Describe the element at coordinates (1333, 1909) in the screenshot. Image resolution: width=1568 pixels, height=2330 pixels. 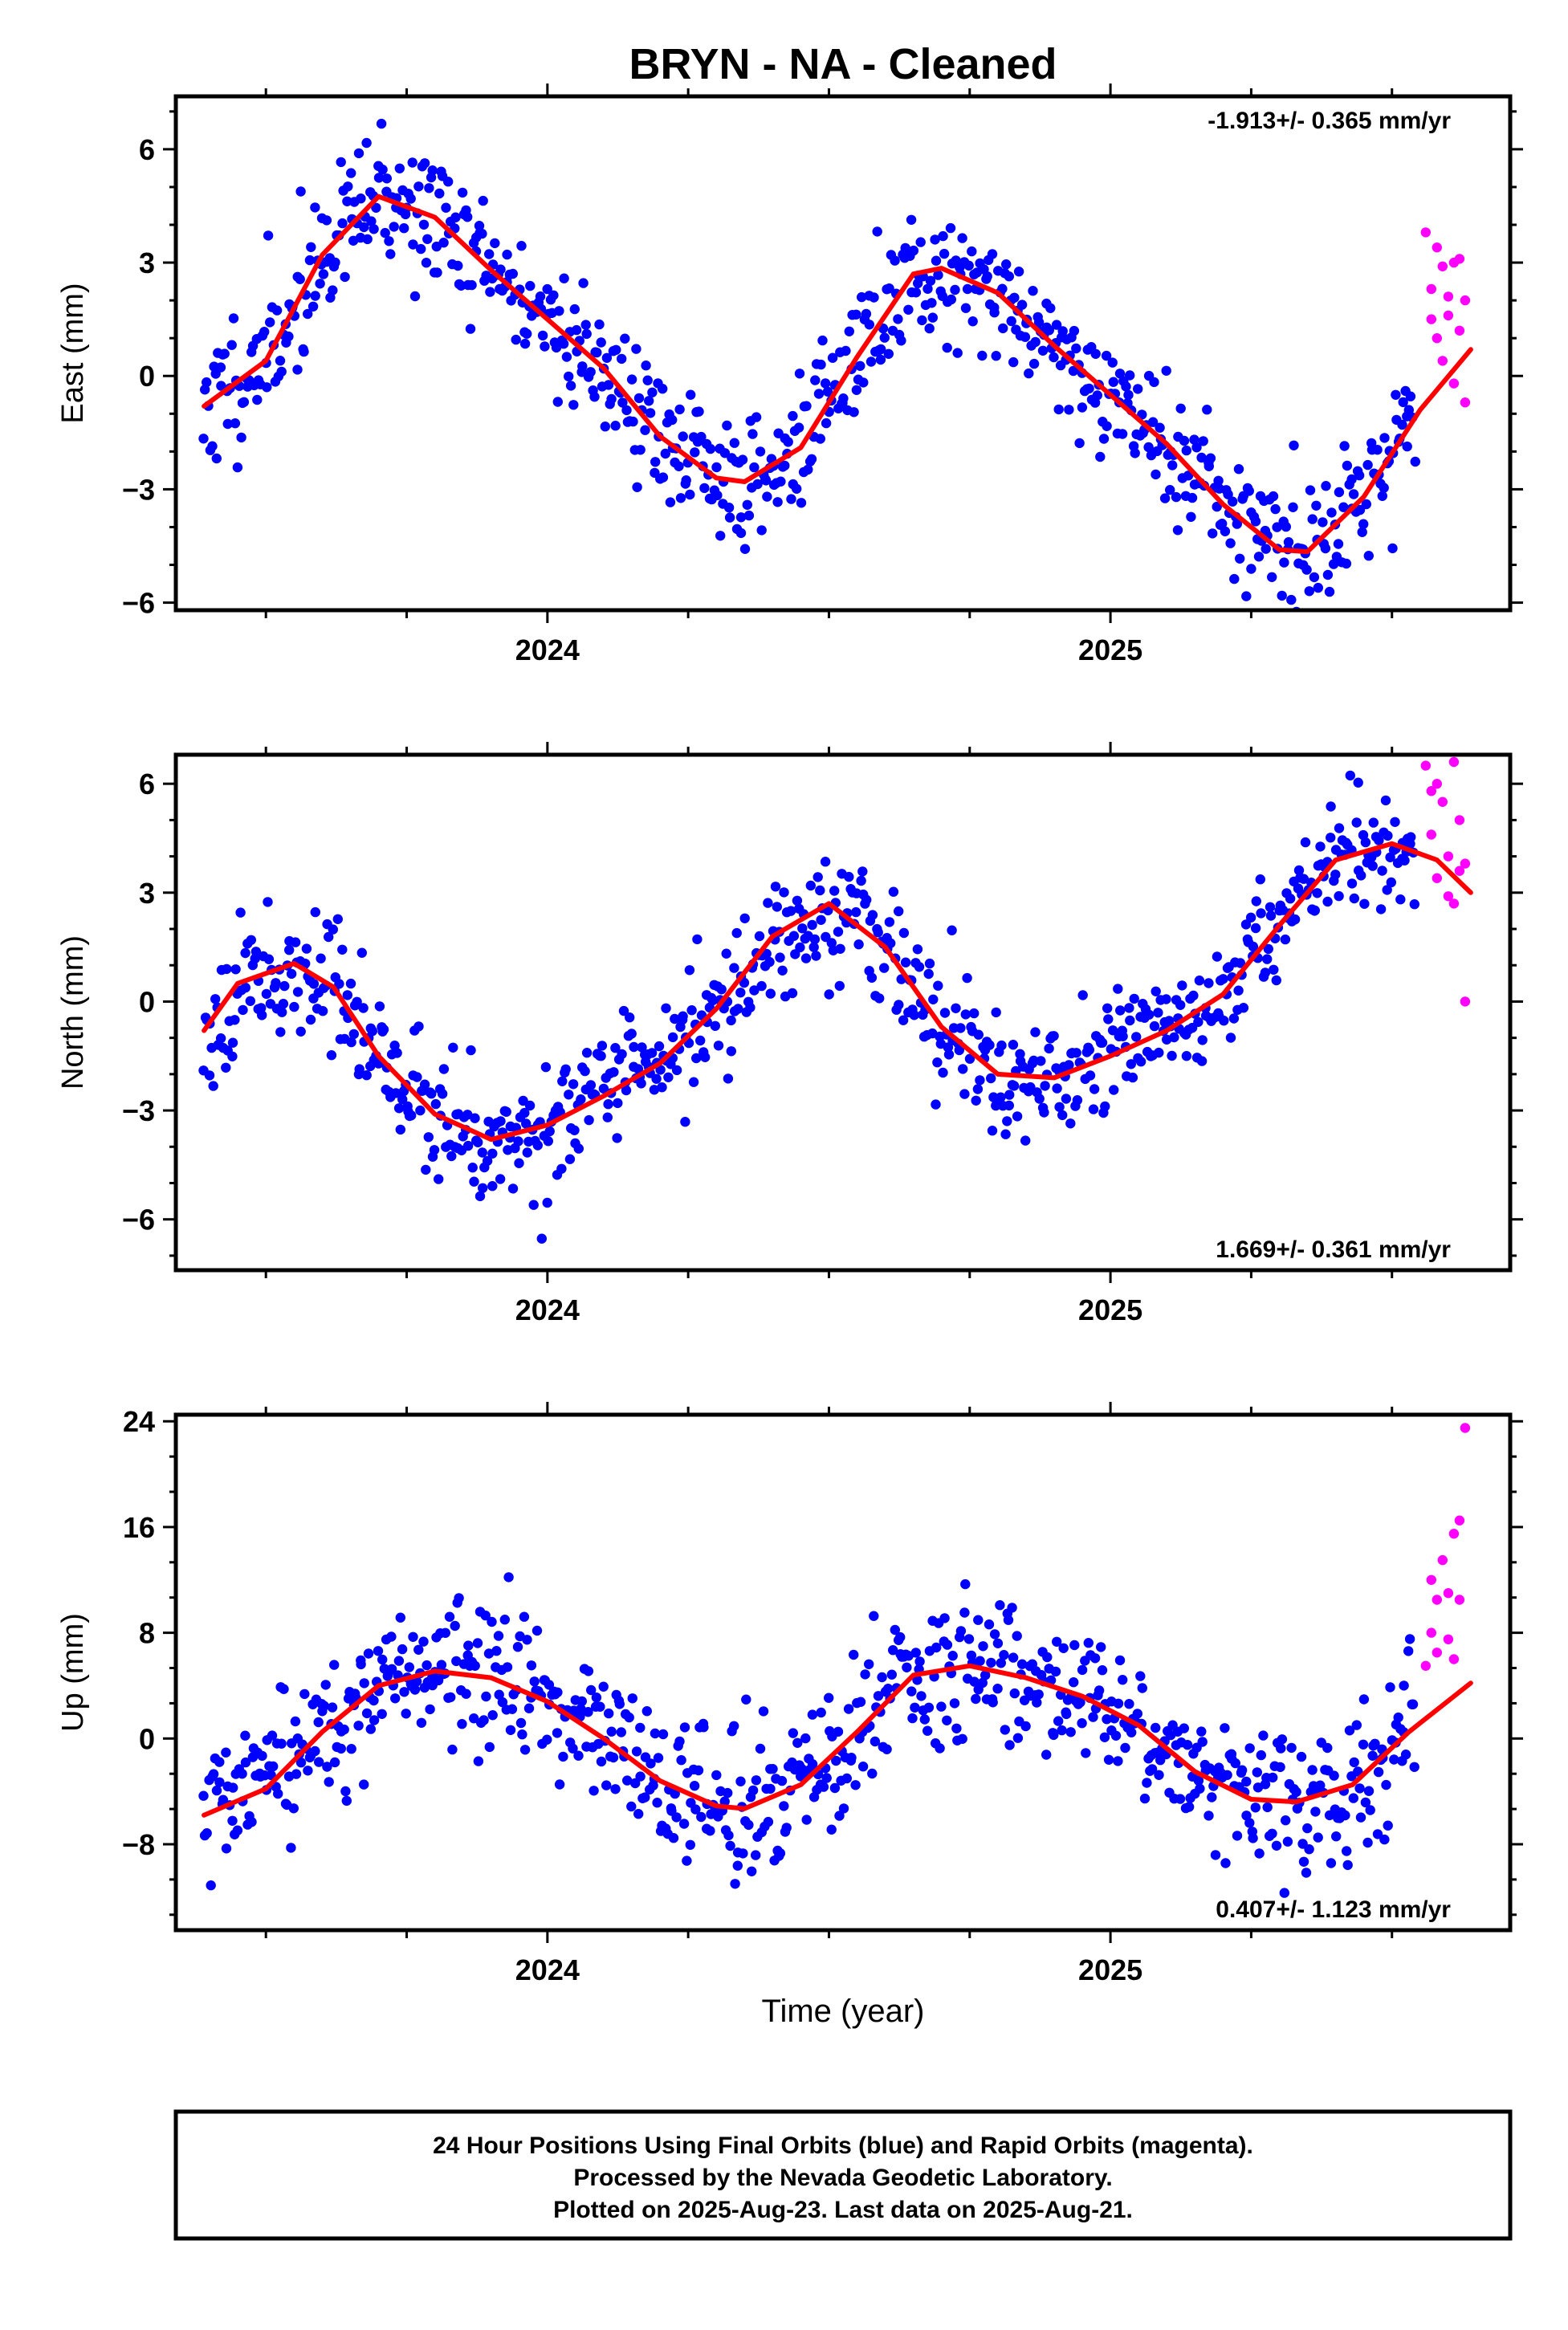
I see `rate-annotation: 0.407+/- 1.123 mm/yr` at that location.